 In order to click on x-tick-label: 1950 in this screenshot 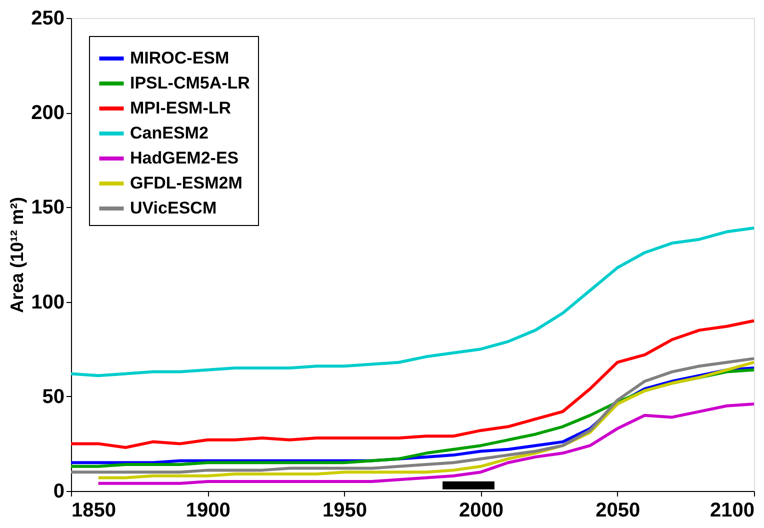, I will do `click(344, 511)`.